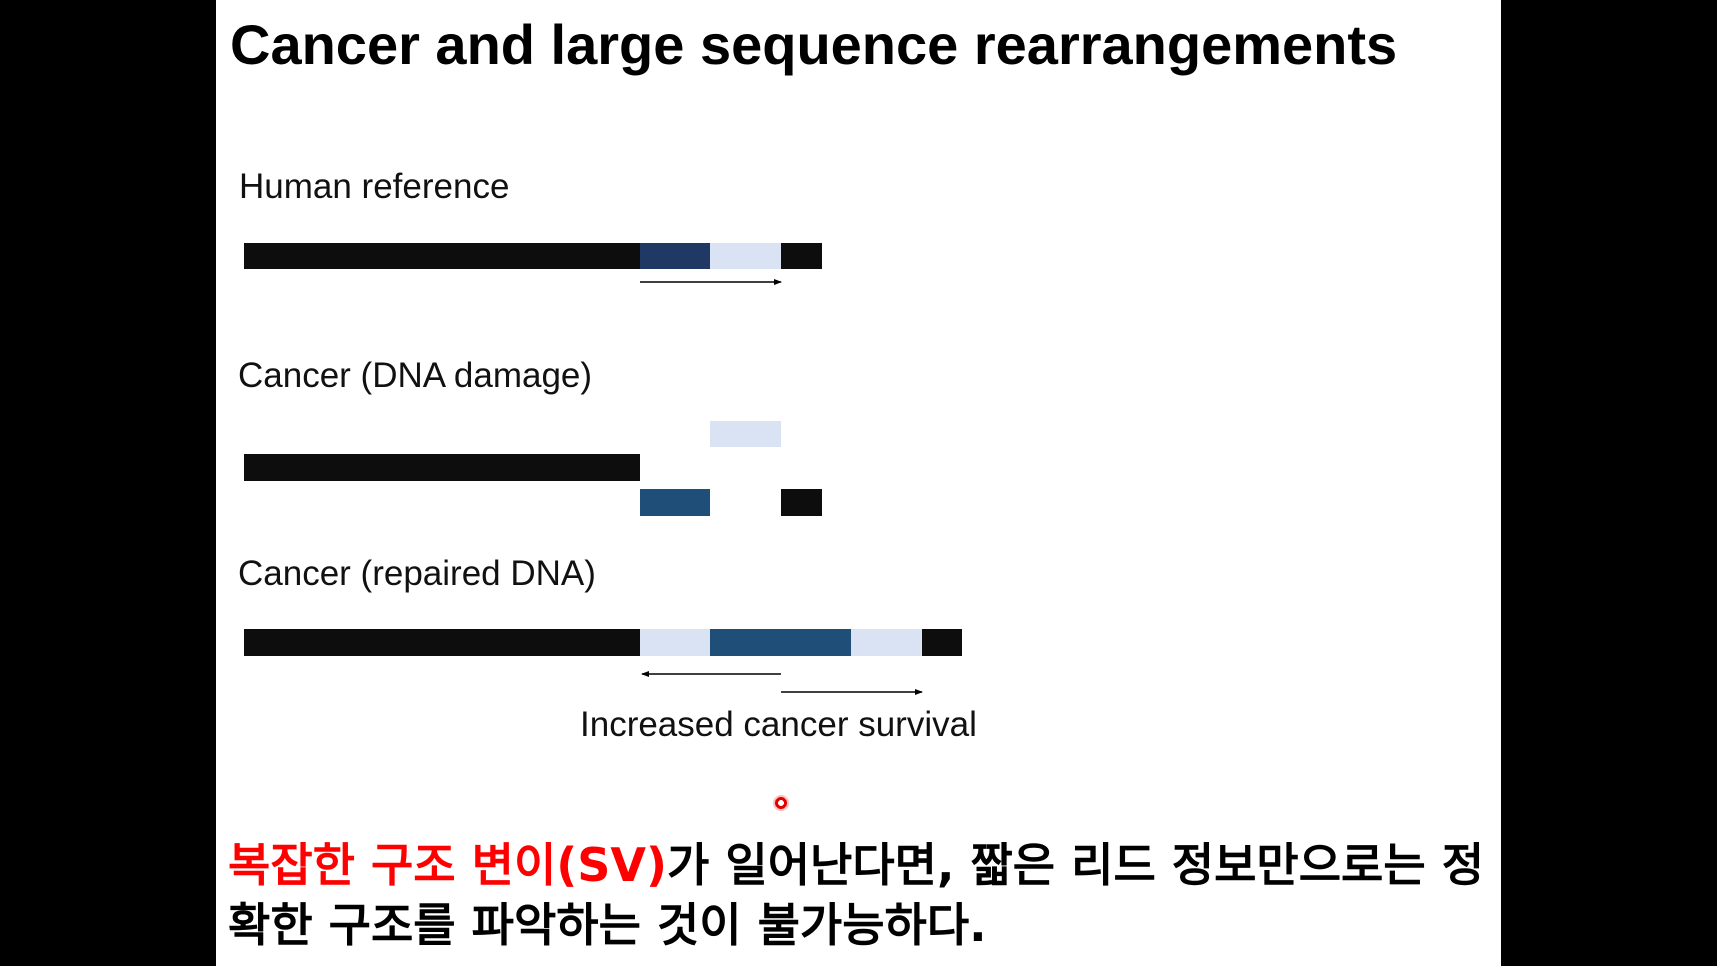 The height and width of the screenshot is (966, 1717). What do you see at coordinates (675, 502) in the screenshot?
I see `damage-blue-fragment` at bounding box center [675, 502].